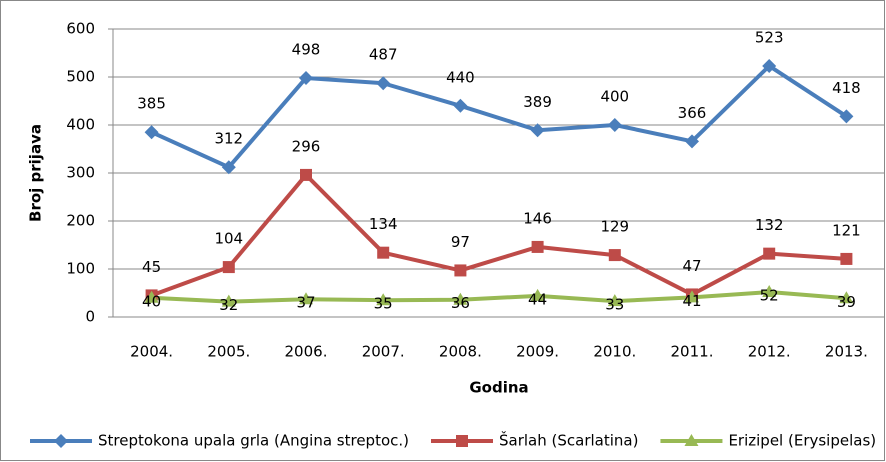  Describe the element at coordinates (498, 388) in the screenshot. I see `x-axis-title: Godina` at that location.